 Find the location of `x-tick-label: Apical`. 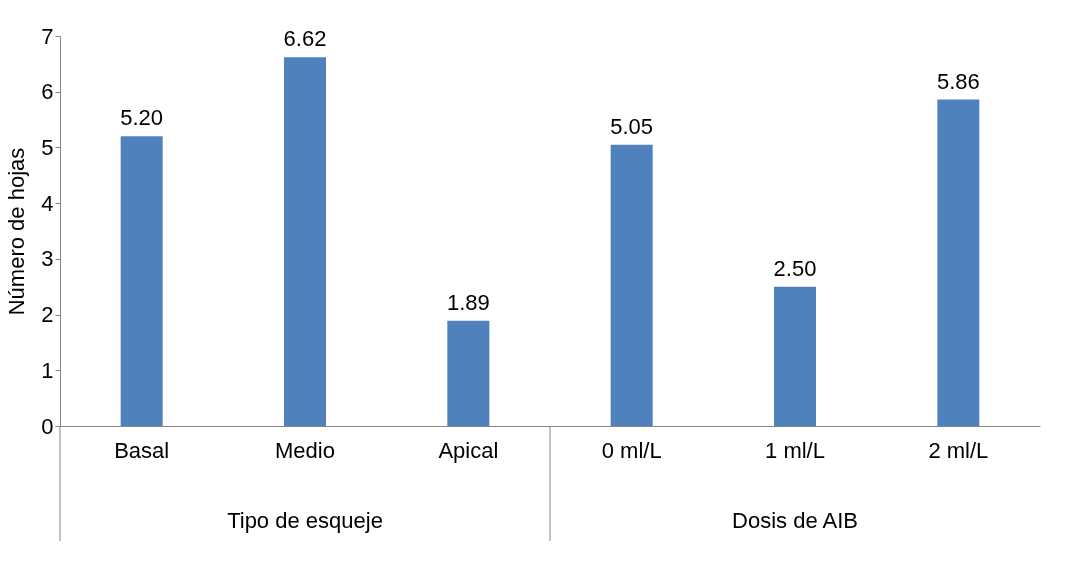

x-tick-label: Apical is located at coordinates (468, 450).